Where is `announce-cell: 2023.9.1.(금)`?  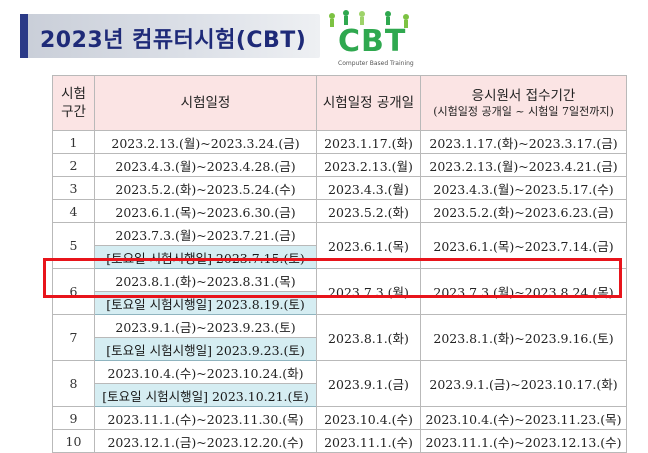
announce-cell: 2023.9.1.(금) is located at coordinates (368, 383).